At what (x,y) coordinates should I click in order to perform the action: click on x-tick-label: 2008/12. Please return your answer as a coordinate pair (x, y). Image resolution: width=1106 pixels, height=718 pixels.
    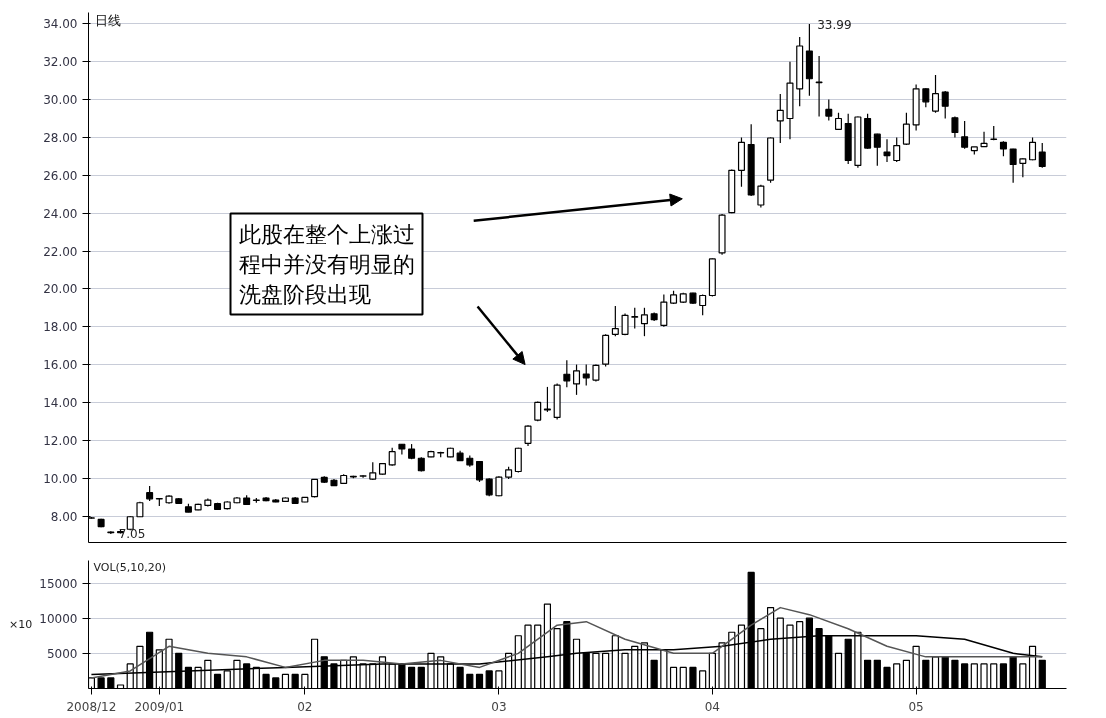
    Looking at the image, I should click on (91, 706).